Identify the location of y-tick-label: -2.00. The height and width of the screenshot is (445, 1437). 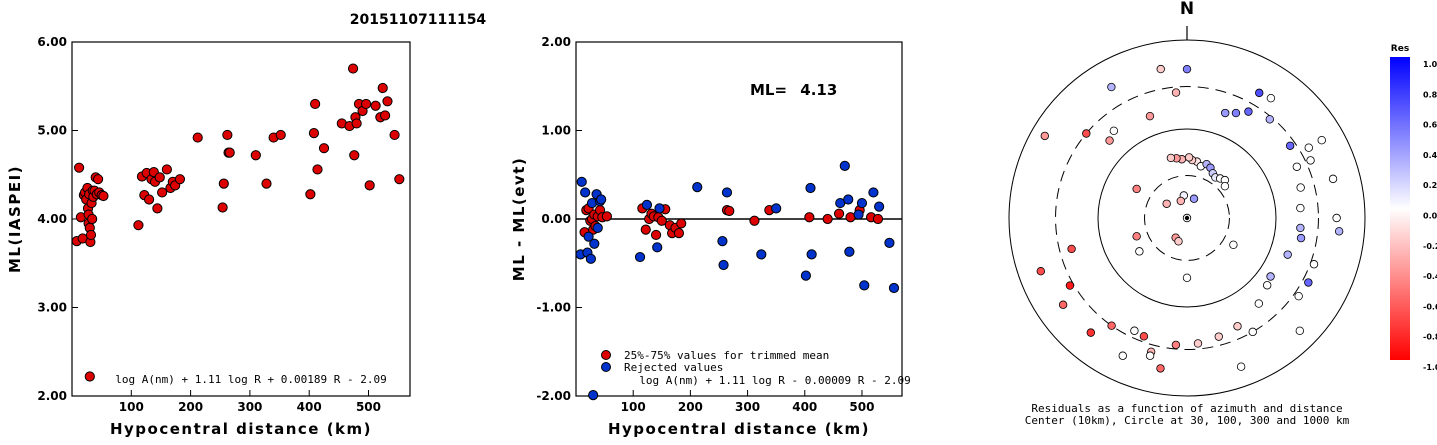
(553, 396).